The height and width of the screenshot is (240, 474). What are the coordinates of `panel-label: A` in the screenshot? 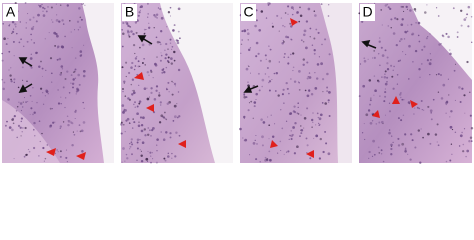 It's located at (11, 12).